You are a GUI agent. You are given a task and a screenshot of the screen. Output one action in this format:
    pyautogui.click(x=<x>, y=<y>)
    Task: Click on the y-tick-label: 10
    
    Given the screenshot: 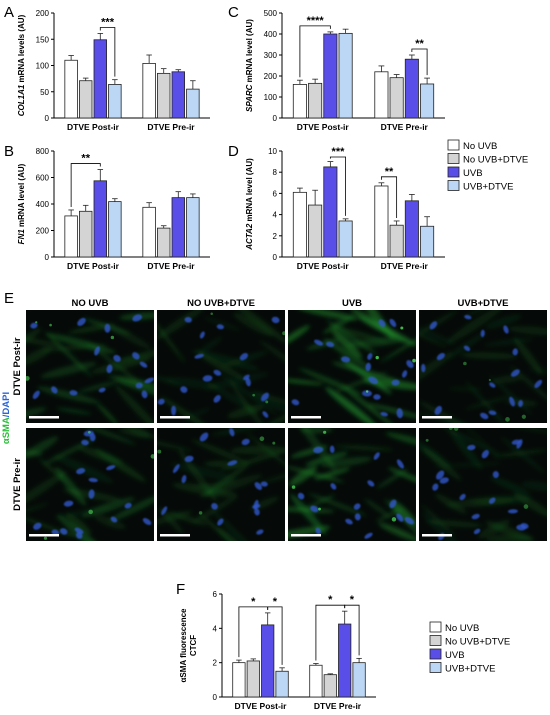 What is the action you would take?
    pyautogui.click(x=272, y=151)
    